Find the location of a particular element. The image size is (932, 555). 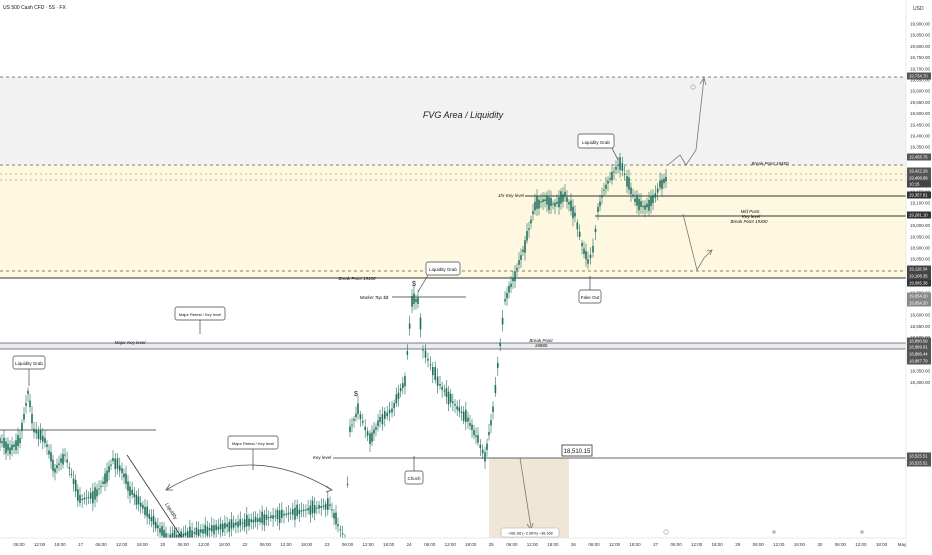

time-axis-label: 12:00 is located at coordinates (40, 544).